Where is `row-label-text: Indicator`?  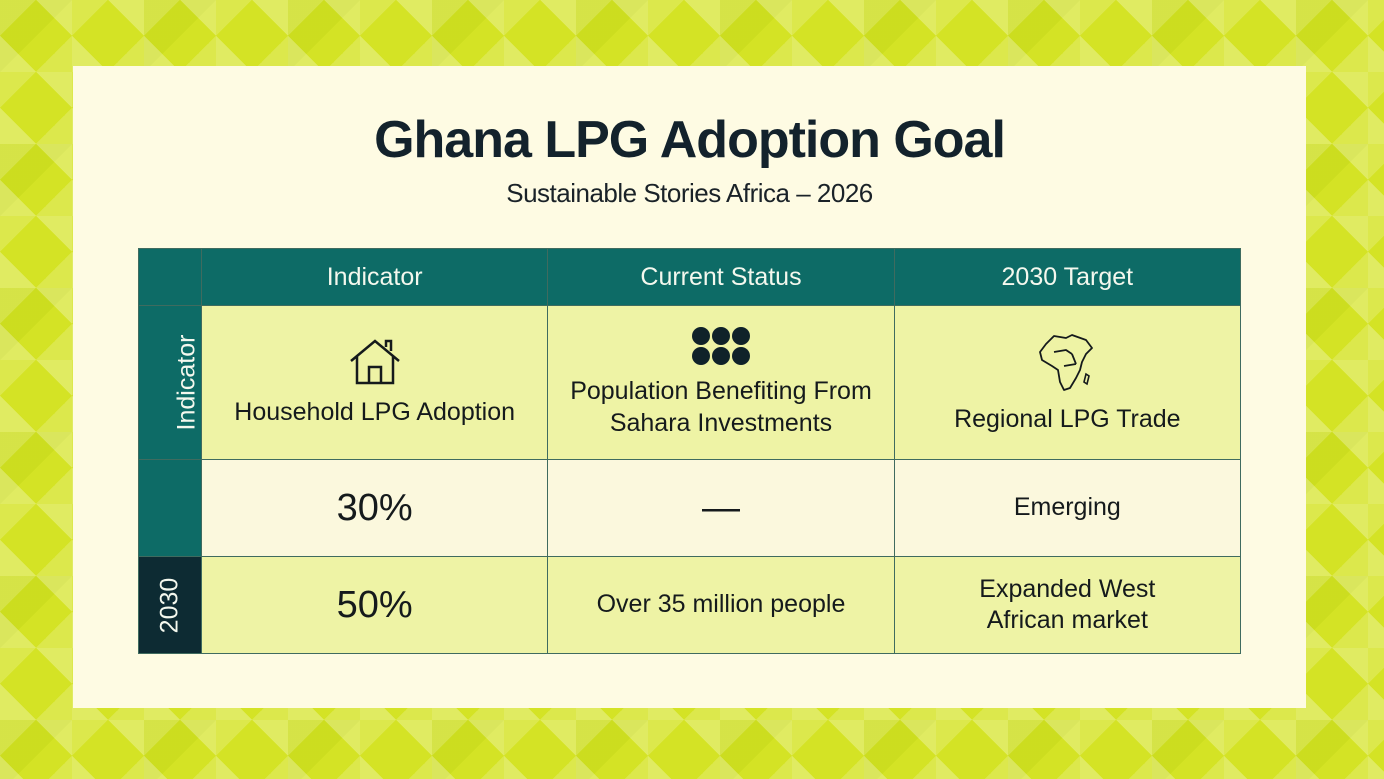
row-label-text: Indicator is located at coordinates (186, 382).